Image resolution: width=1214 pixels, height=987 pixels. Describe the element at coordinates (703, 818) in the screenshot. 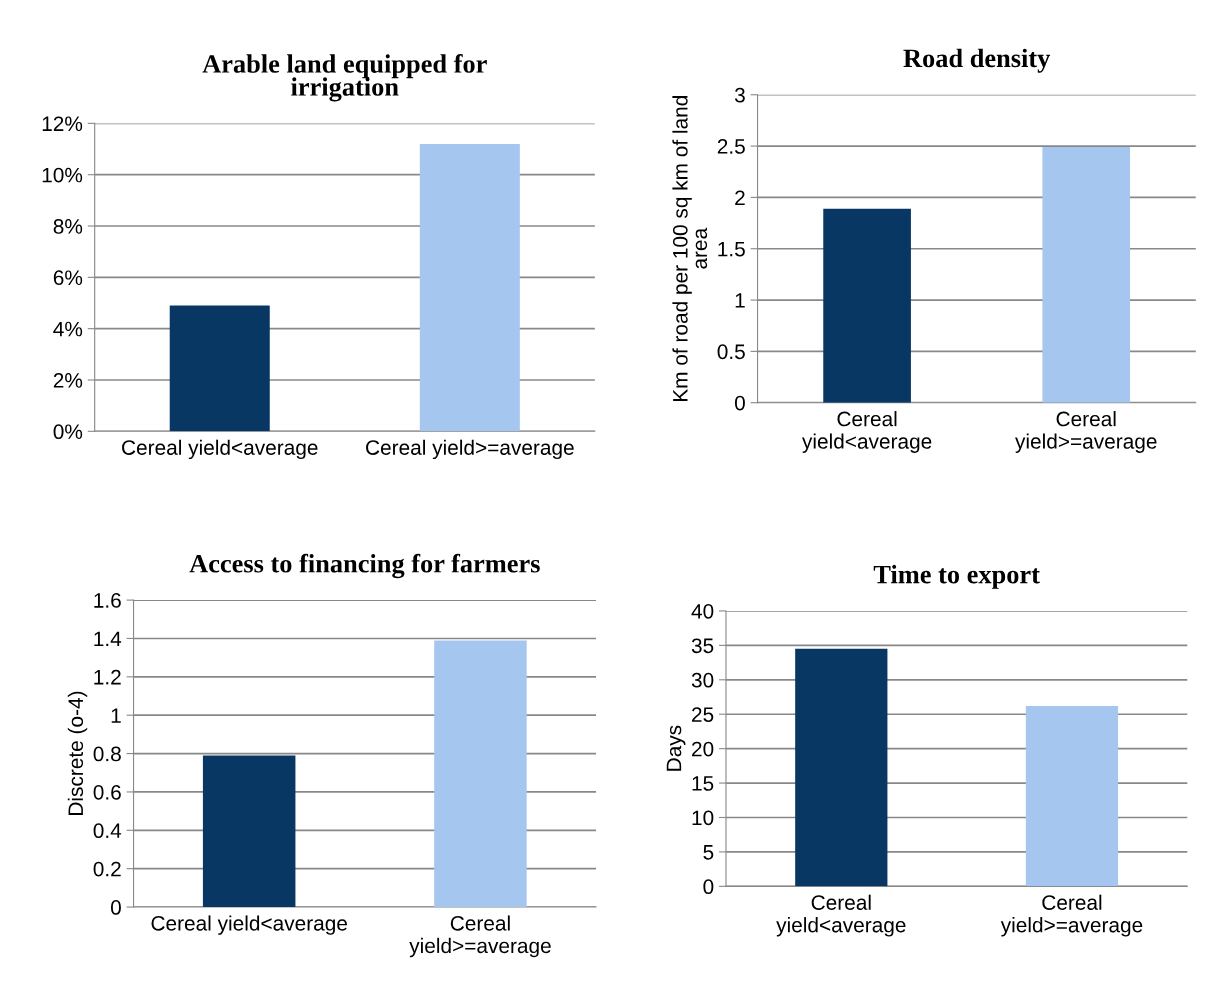

I see `y-tick-label: 10` at that location.